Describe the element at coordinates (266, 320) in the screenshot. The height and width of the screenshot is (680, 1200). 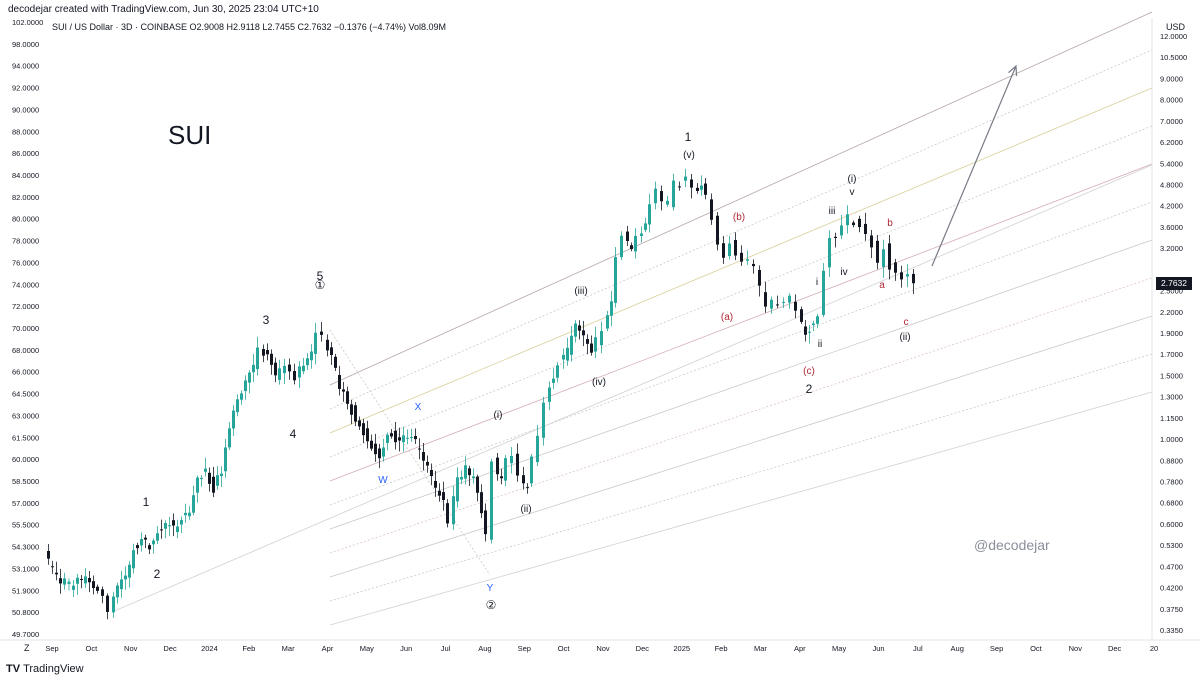
I see `wave-label: 3` at that location.